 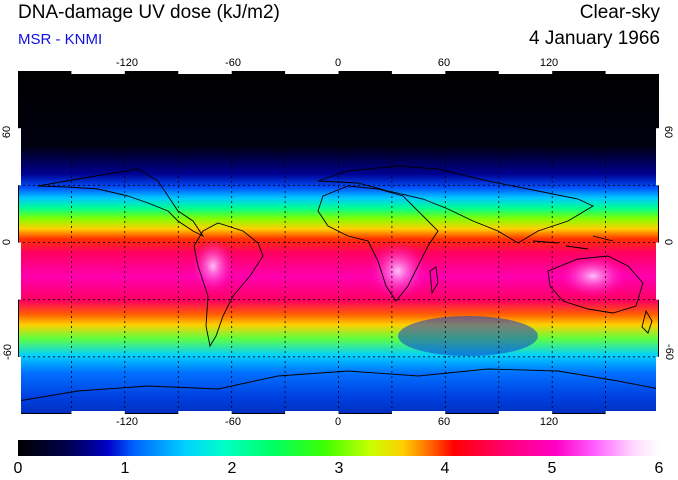 What do you see at coordinates (594, 38) in the screenshot?
I see `map-date: 4 January 1966` at bounding box center [594, 38].